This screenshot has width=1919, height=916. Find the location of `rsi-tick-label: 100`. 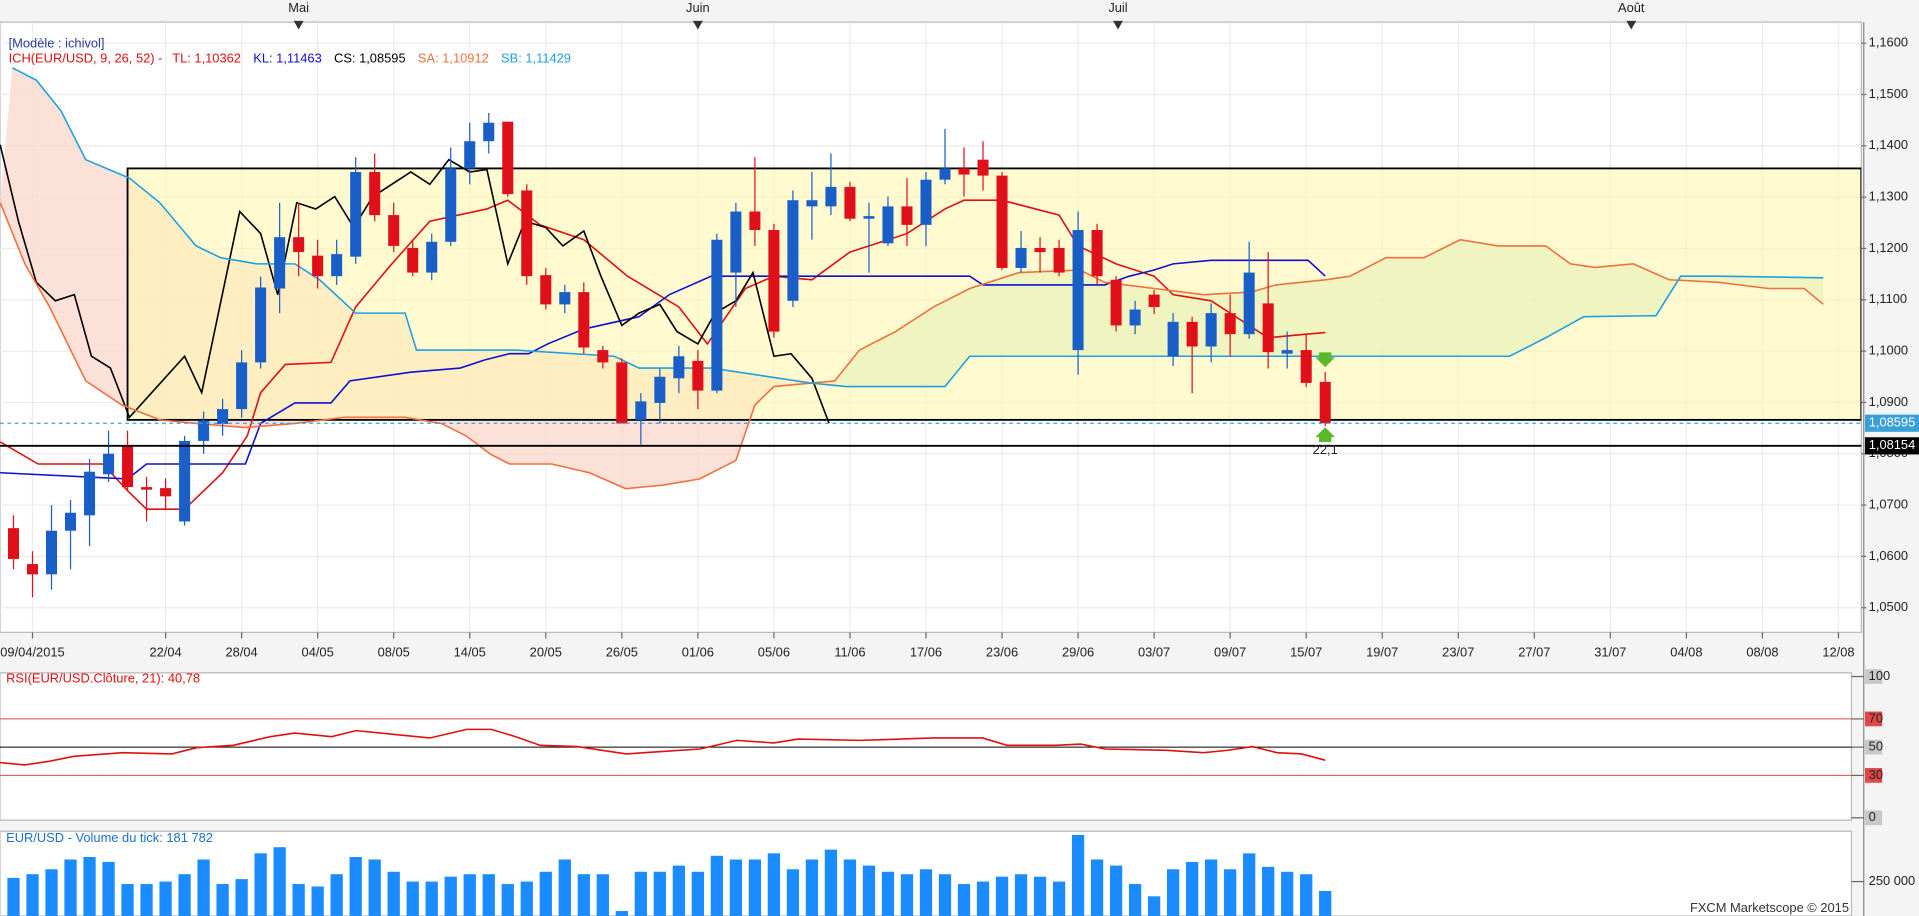

rsi-tick-label: 100 is located at coordinates (1879, 675).